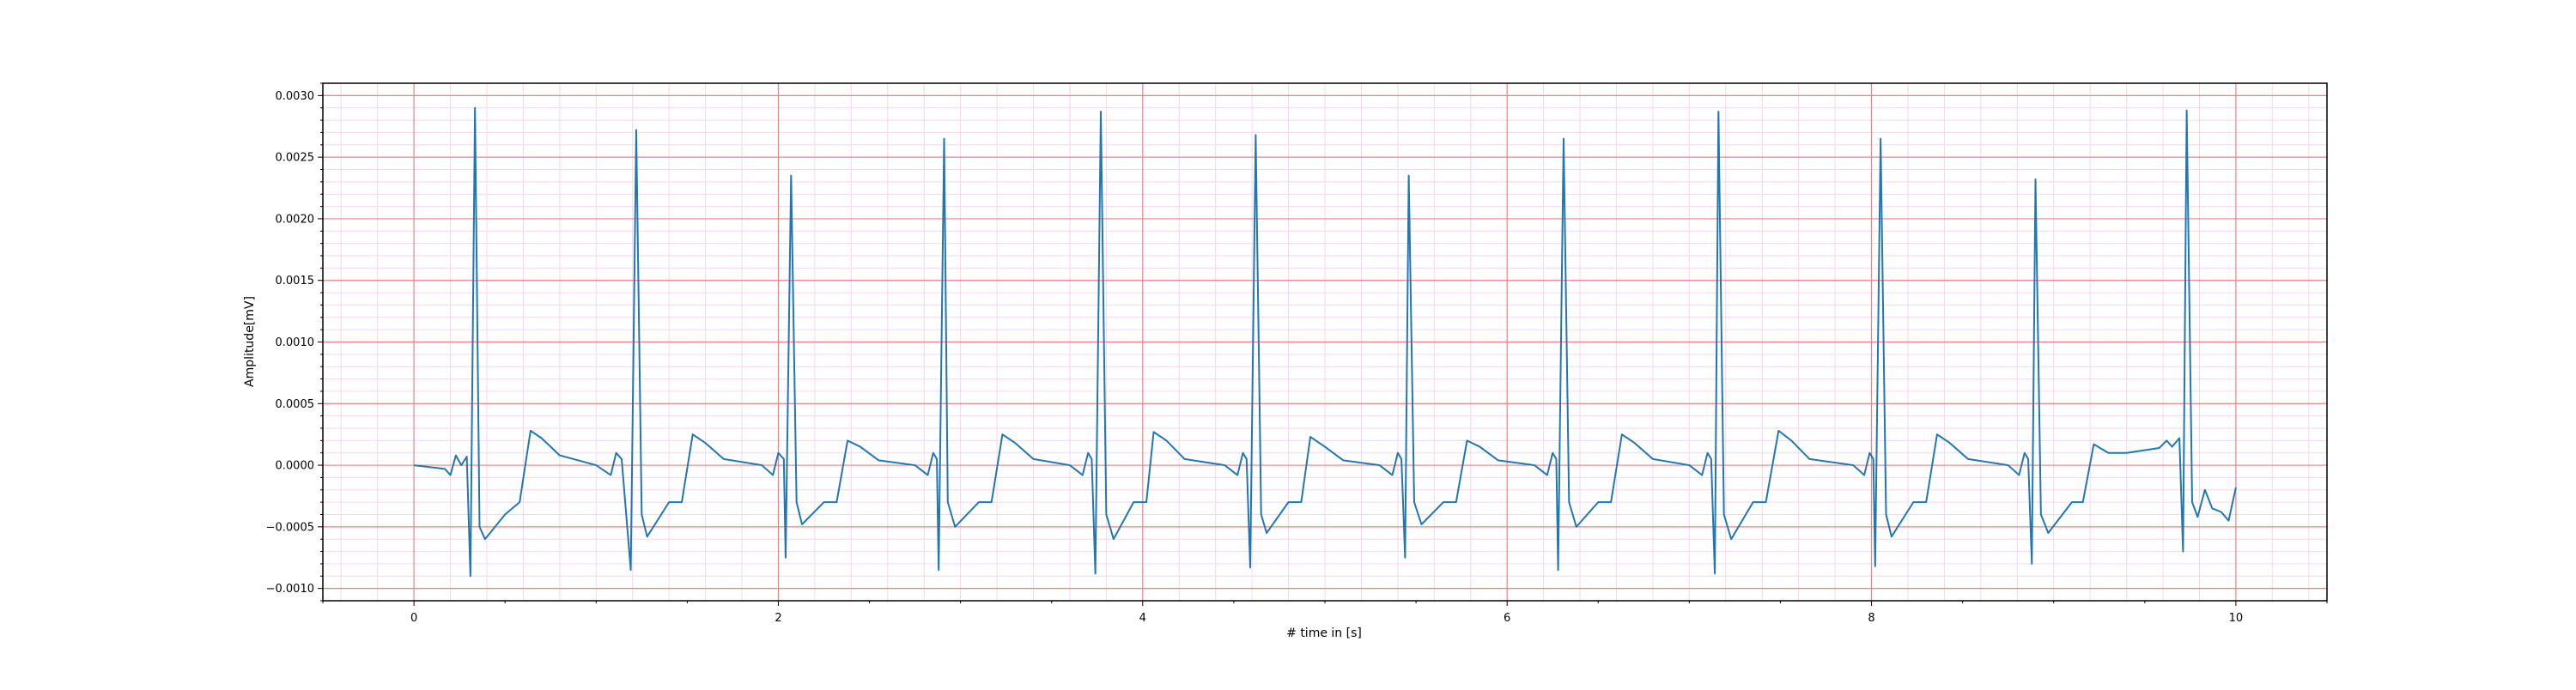  Describe the element at coordinates (413, 618) in the screenshot. I see `x-tick-label: 0` at that location.